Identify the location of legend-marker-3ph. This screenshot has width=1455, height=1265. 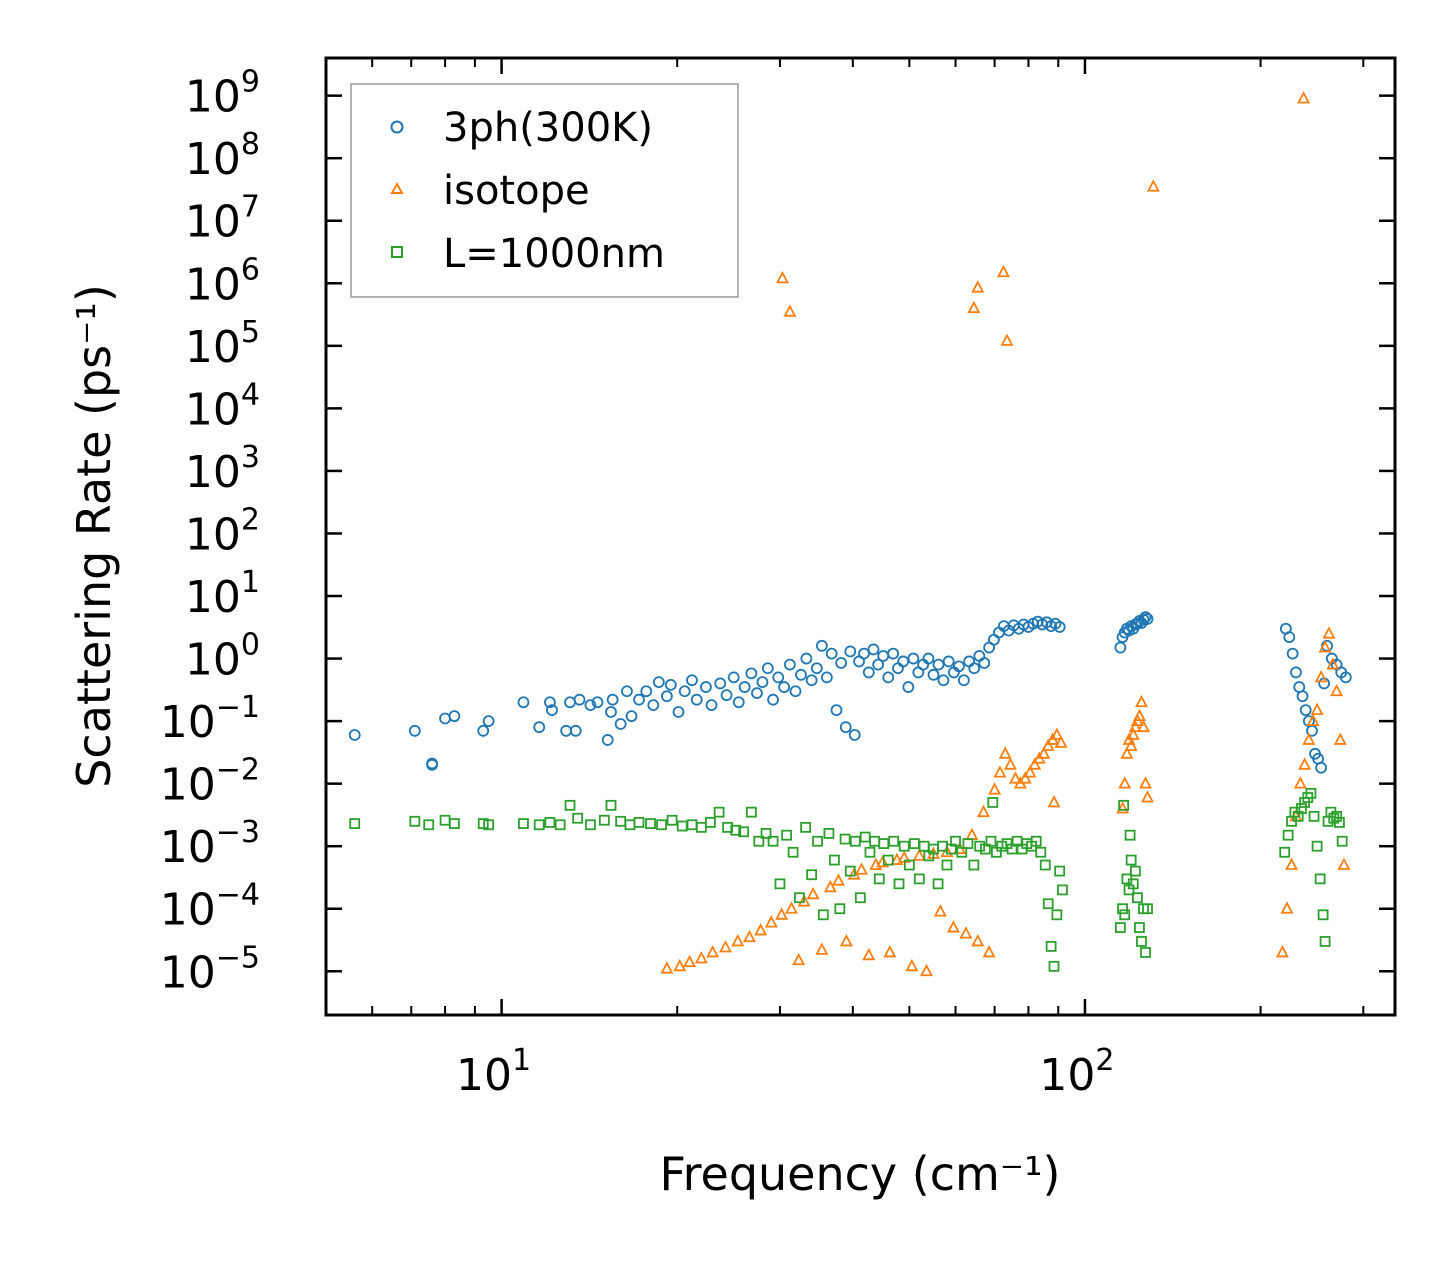
(397, 127).